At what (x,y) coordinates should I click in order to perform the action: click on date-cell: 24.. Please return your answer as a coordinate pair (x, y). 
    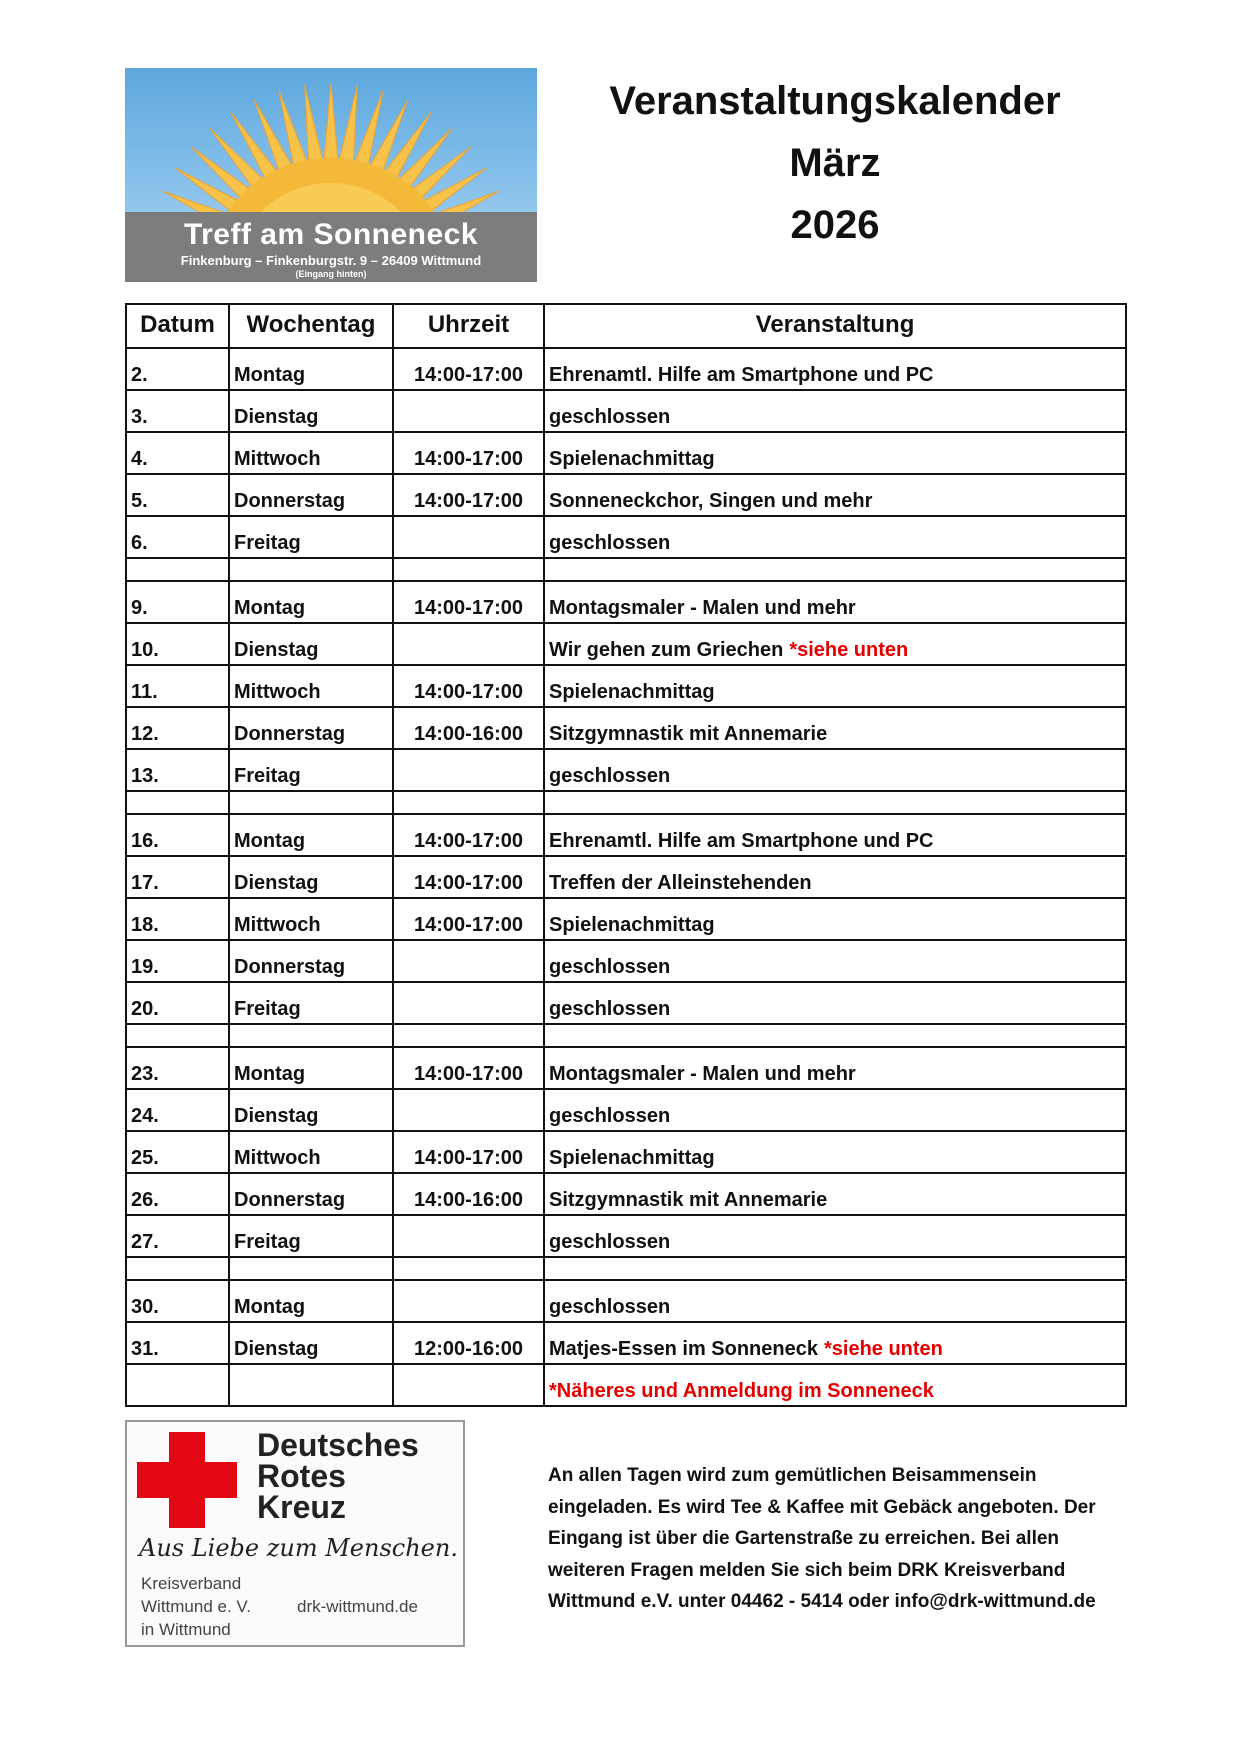
    Looking at the image, I should click on (177, 1110).